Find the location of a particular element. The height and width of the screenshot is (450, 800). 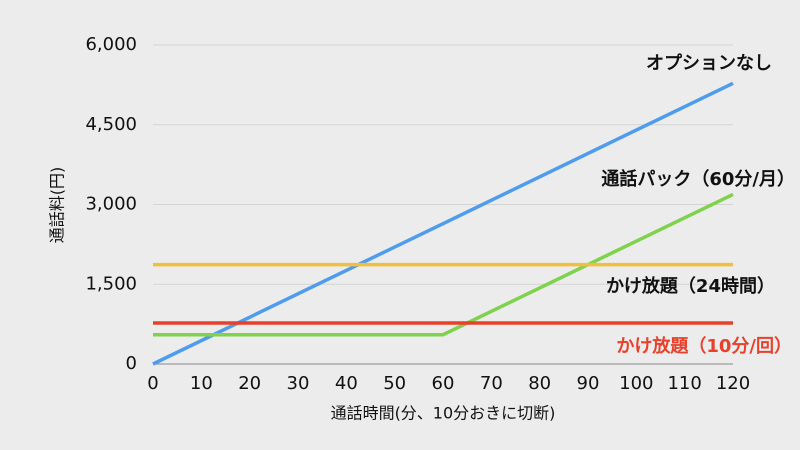

y-tick-label: 3,000 is located at coordinates (111, 204).